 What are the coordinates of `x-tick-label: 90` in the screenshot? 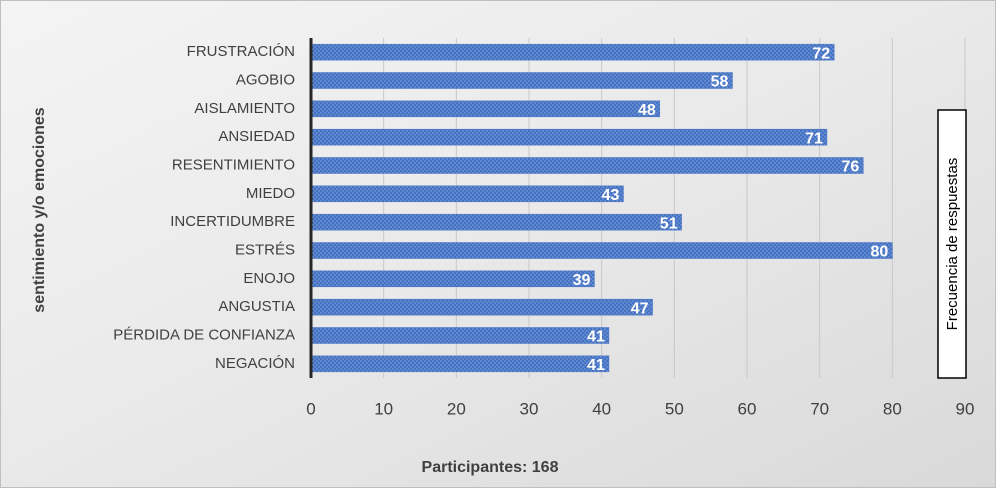 It's located at (965, 408).